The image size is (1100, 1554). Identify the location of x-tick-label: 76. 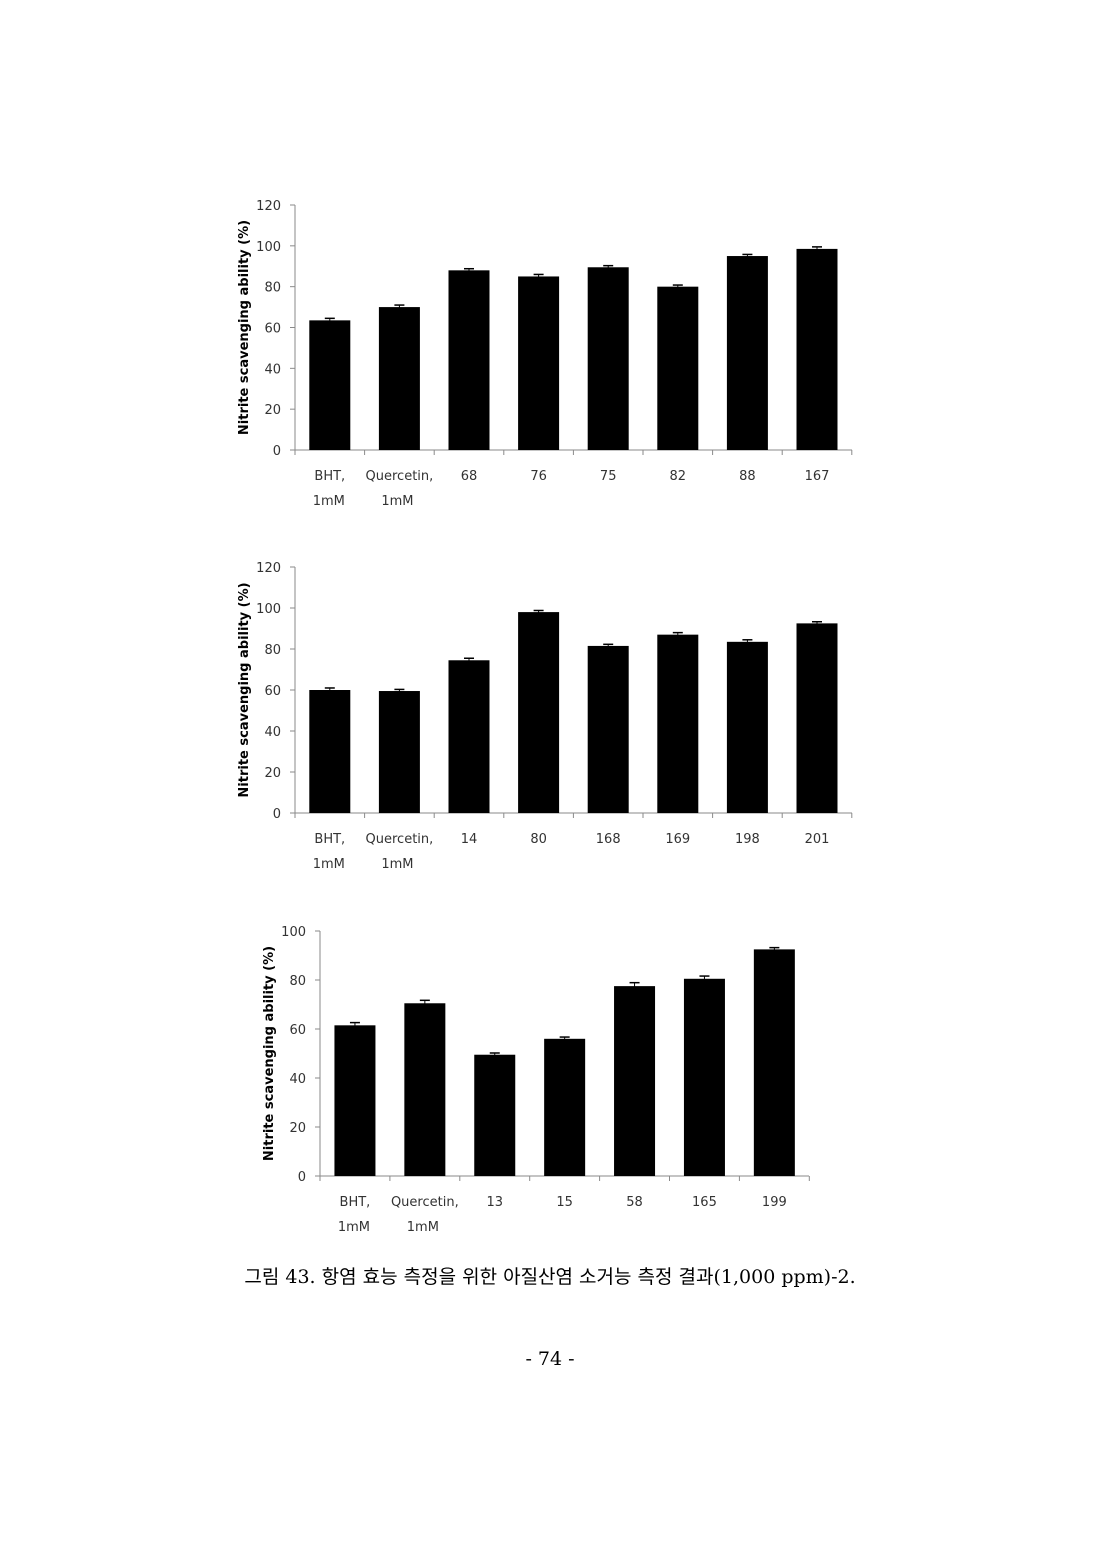
(538, 476).